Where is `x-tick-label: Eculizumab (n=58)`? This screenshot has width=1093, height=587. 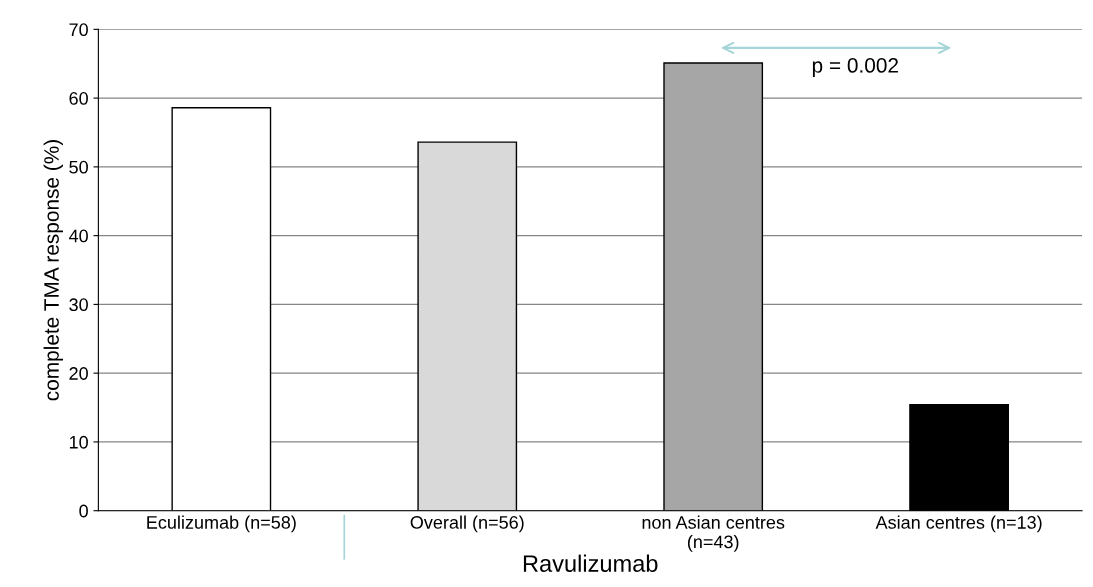
x-tick-label: Eculizumab (n=58) is located at coordinates (221, 524).